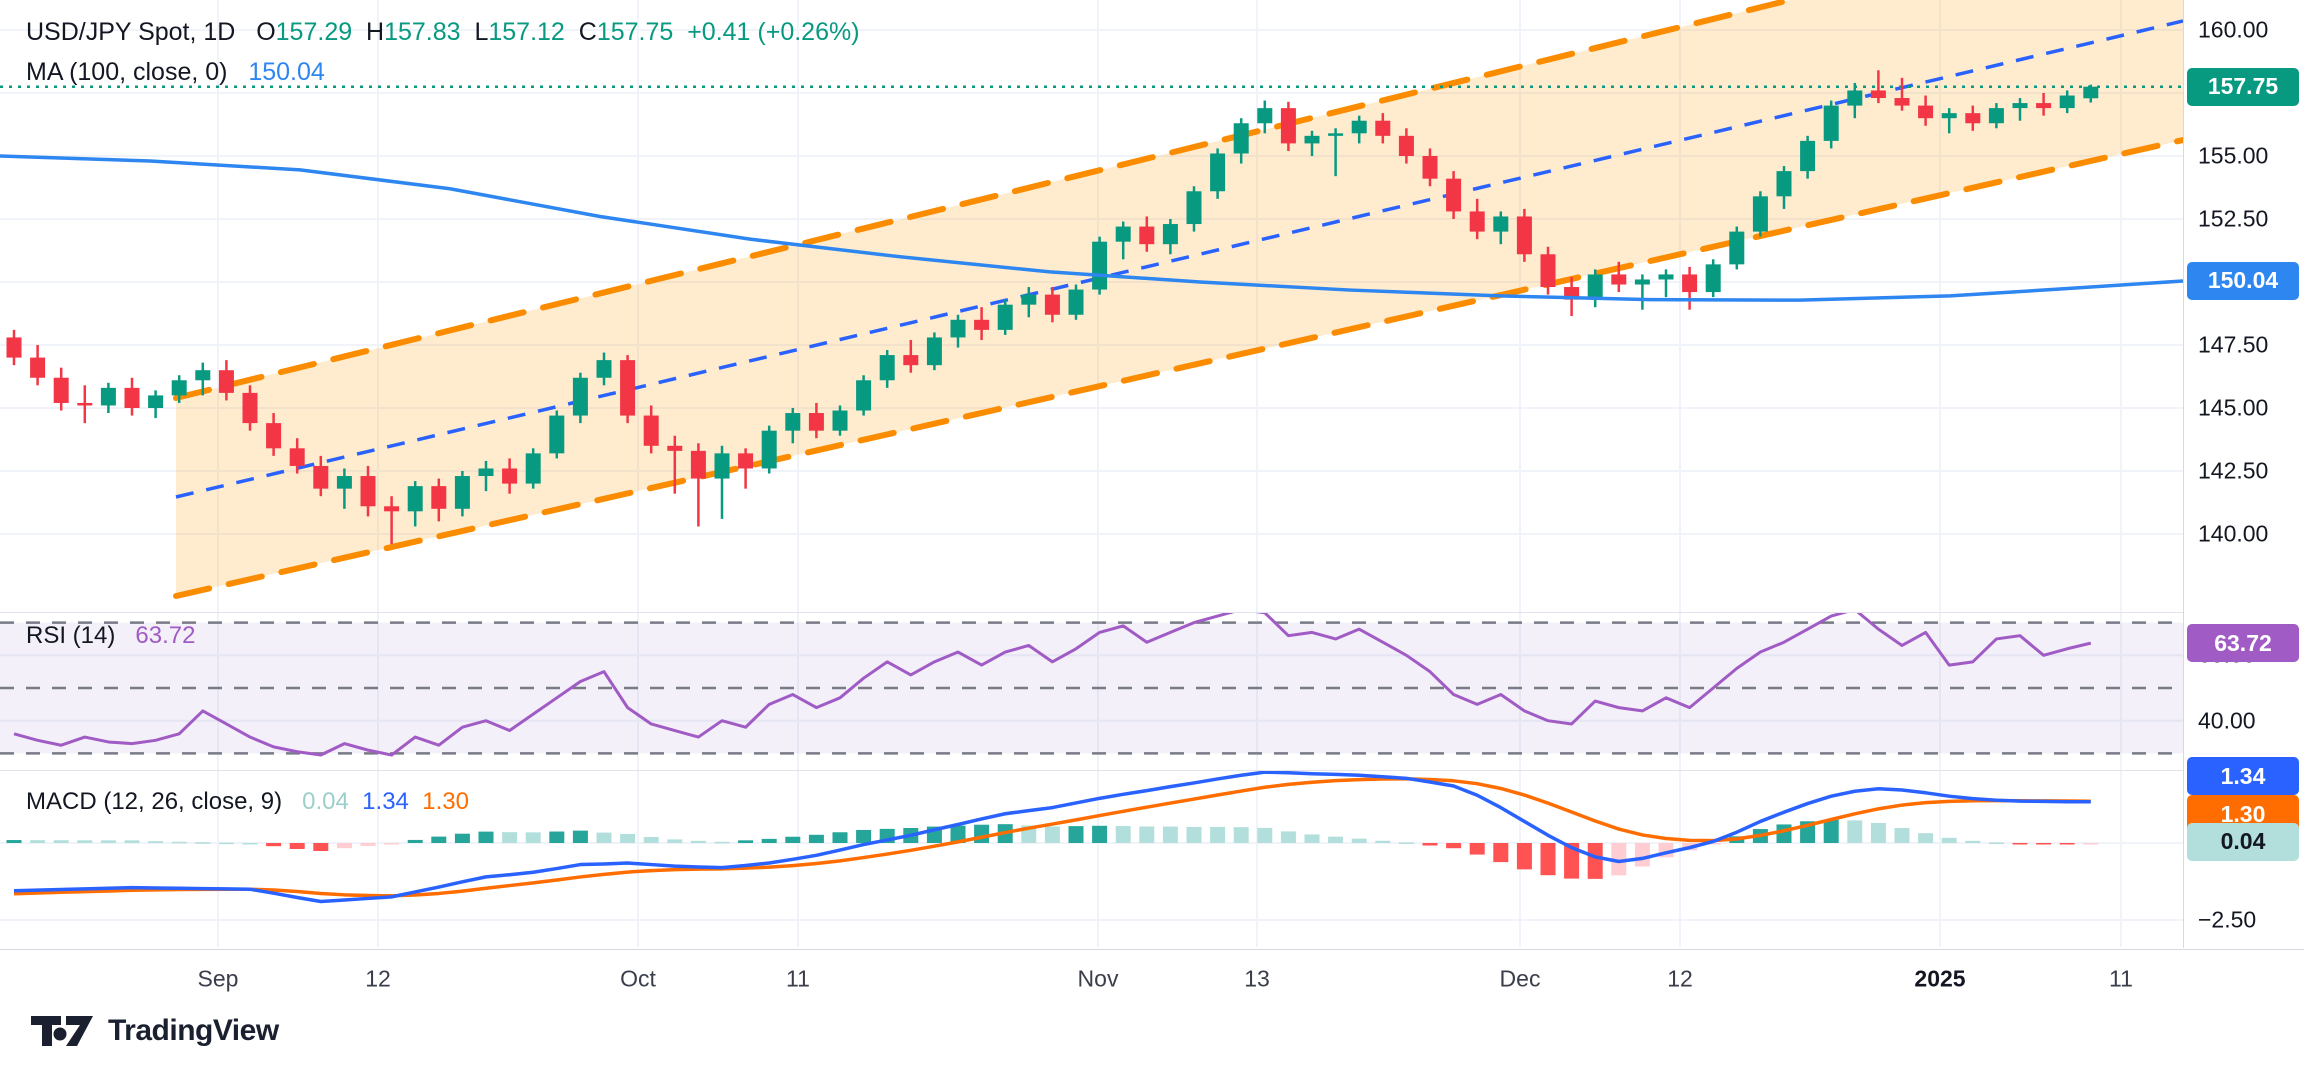 This screenshot has height=1066, width=2304. Describe the element at coordinates (1520, 978) in the screenshot. I see `time-tick-label: Dec` at that location.